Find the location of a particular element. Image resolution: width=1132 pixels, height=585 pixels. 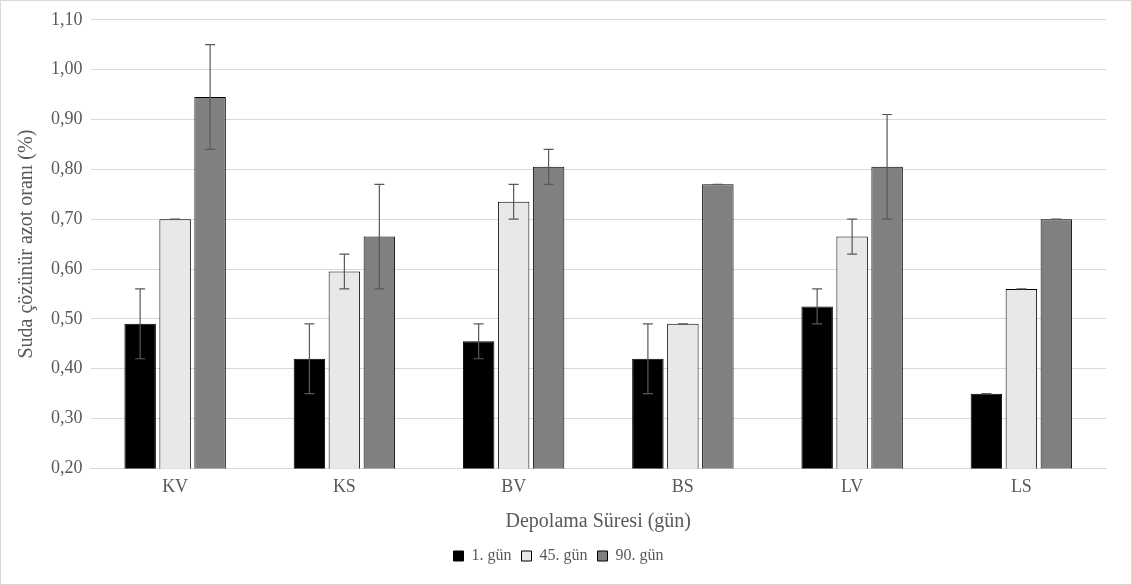

y-tick-label: 0,20 is located at coordinates (67, 467).